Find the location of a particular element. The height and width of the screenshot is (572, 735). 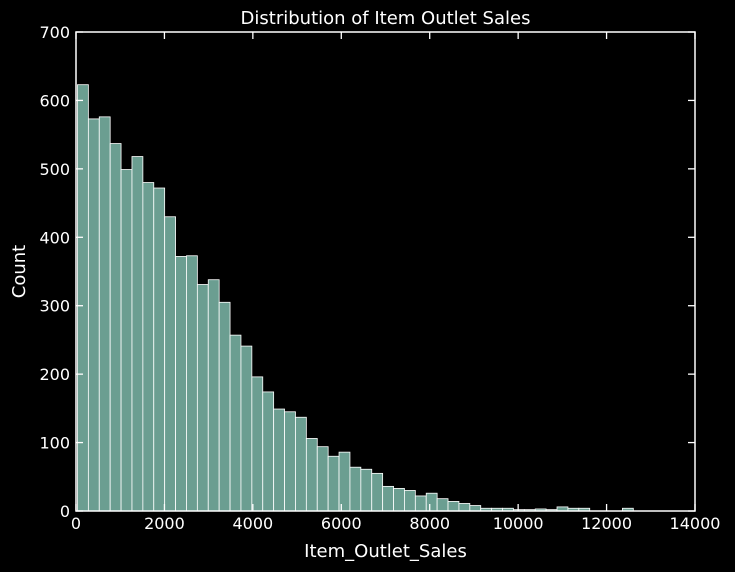

y-tick-label: 200 is located at coordinates (54, 374).